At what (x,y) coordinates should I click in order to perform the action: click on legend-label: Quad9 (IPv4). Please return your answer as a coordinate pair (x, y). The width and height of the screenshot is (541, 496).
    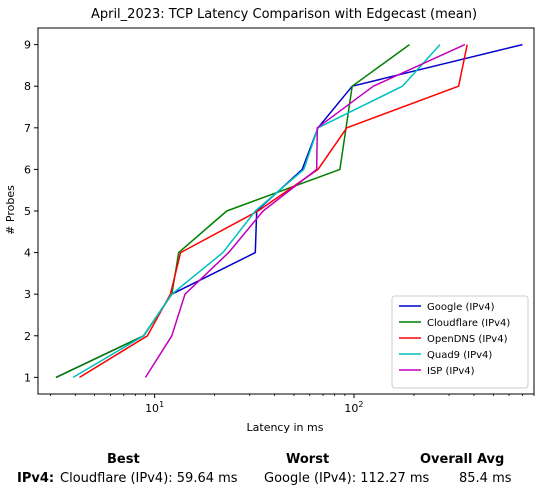
    Looking at the image, I should click on (459, 355).